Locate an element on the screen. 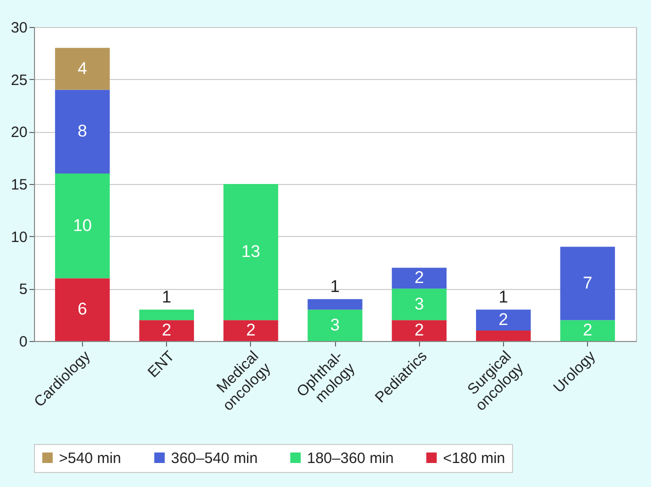 This screenshot has height=487, width=651. data-label: 6 is located at coordinates (83, 309).